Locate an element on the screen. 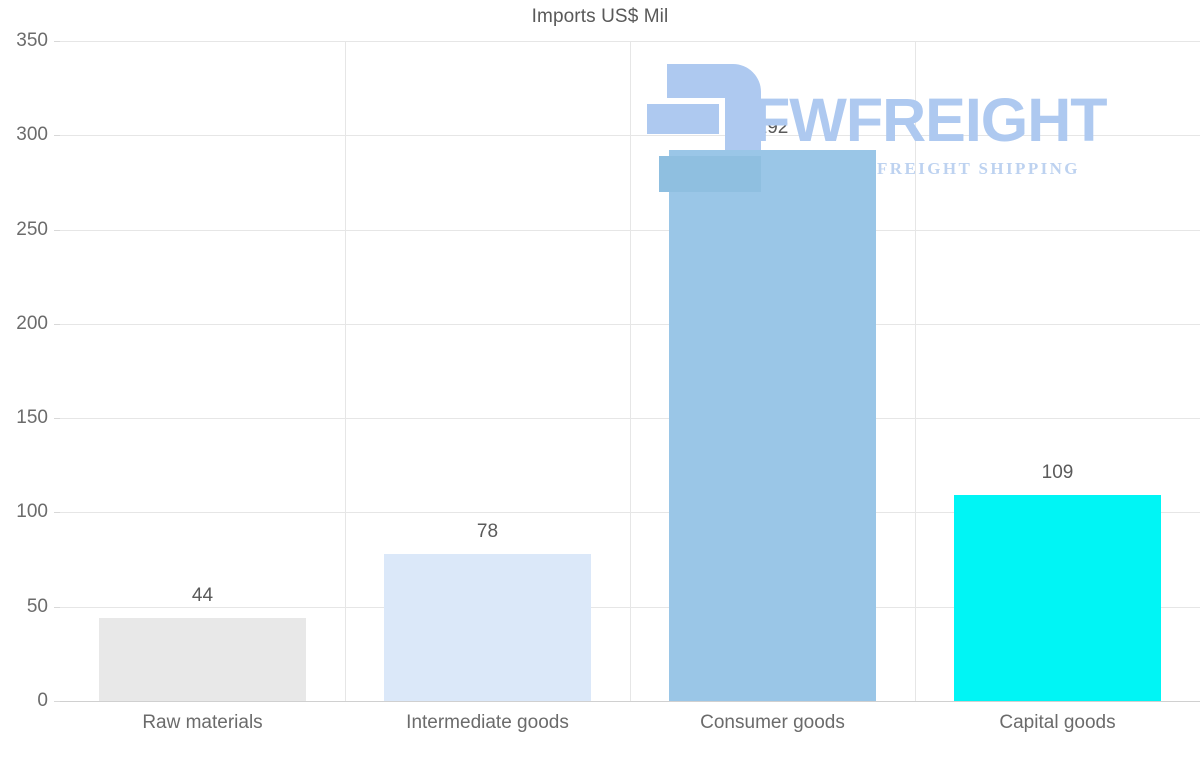 Image resolution: width=1200 pixels, height=763 pixels. y-axis-tick-label: 150 is located at coordinates (32, 418).